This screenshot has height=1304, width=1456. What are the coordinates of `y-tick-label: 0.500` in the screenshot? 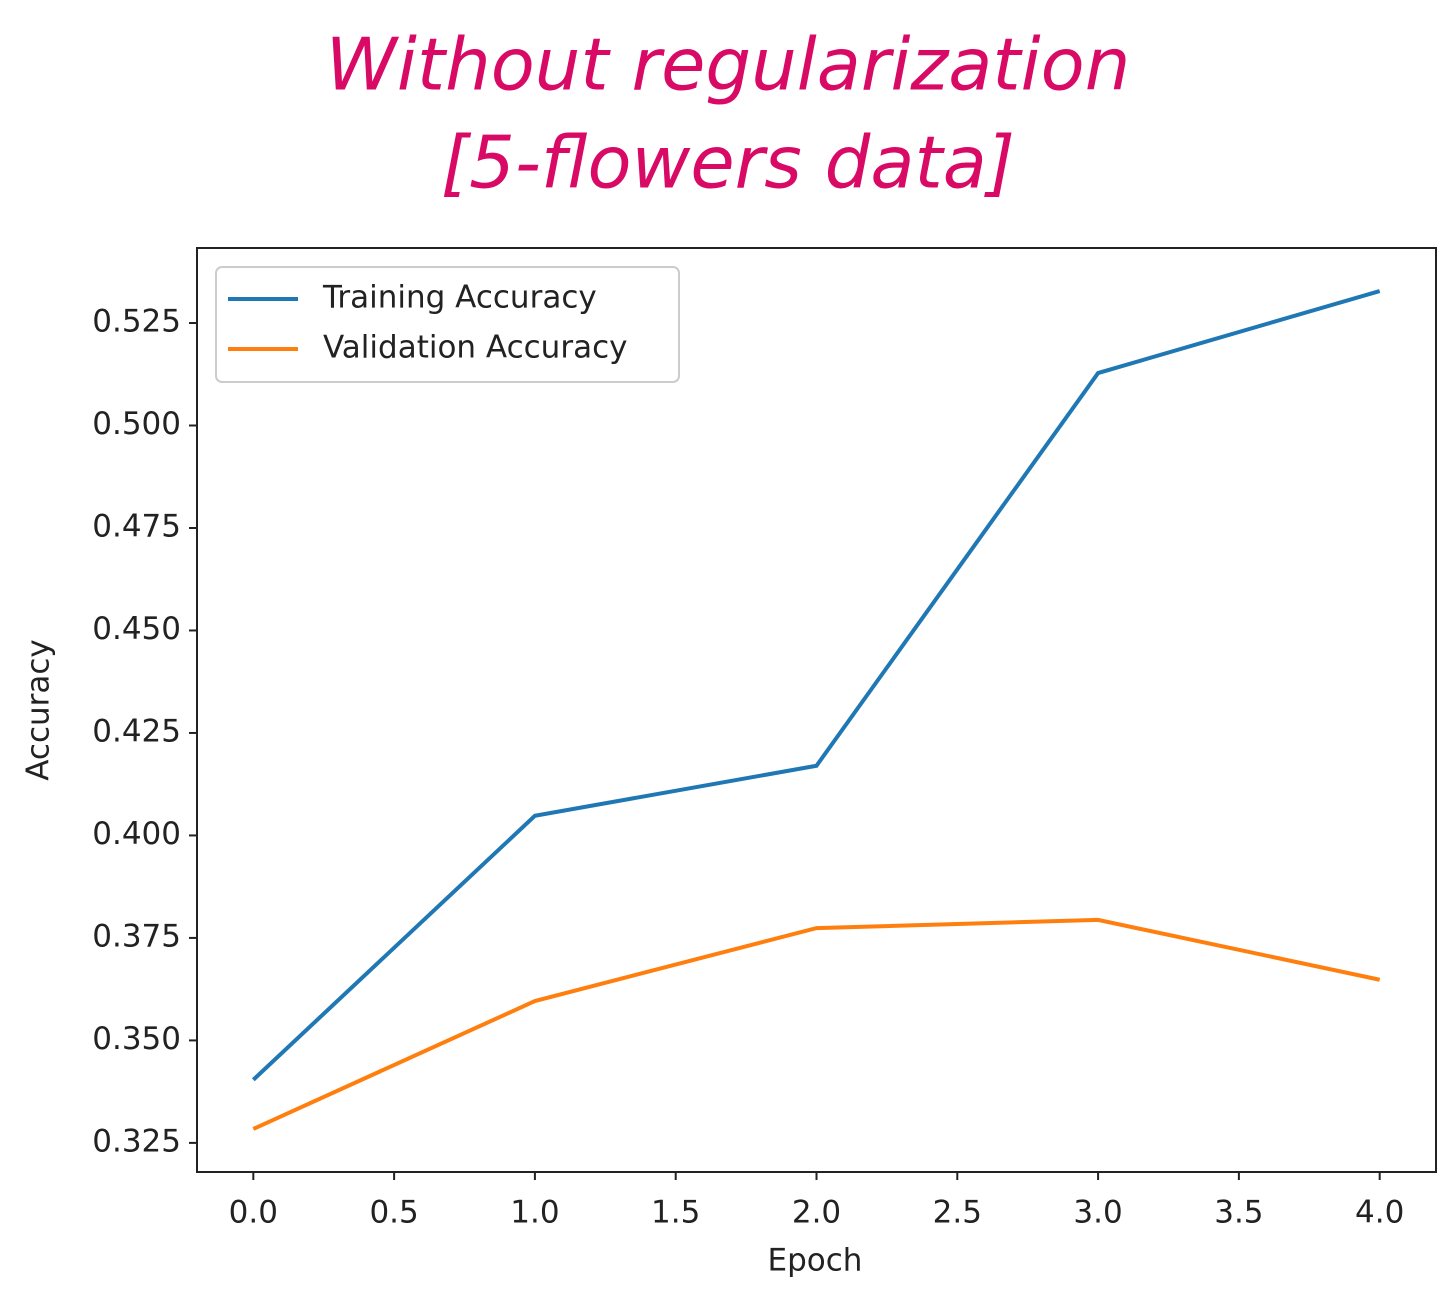 It's located at (136, 424).